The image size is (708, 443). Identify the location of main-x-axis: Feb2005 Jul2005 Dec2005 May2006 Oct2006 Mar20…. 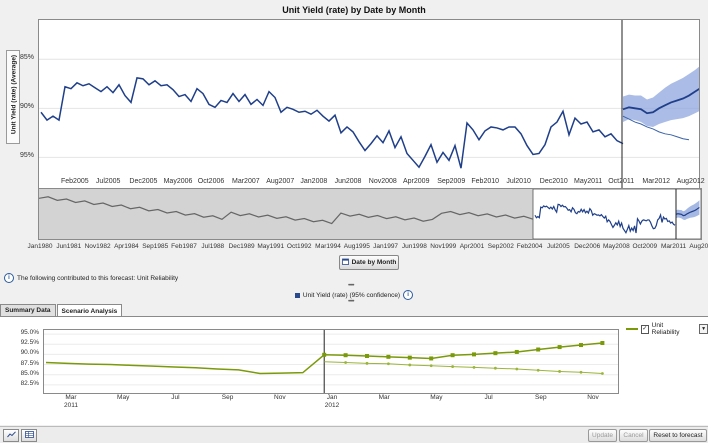
(371, 182).